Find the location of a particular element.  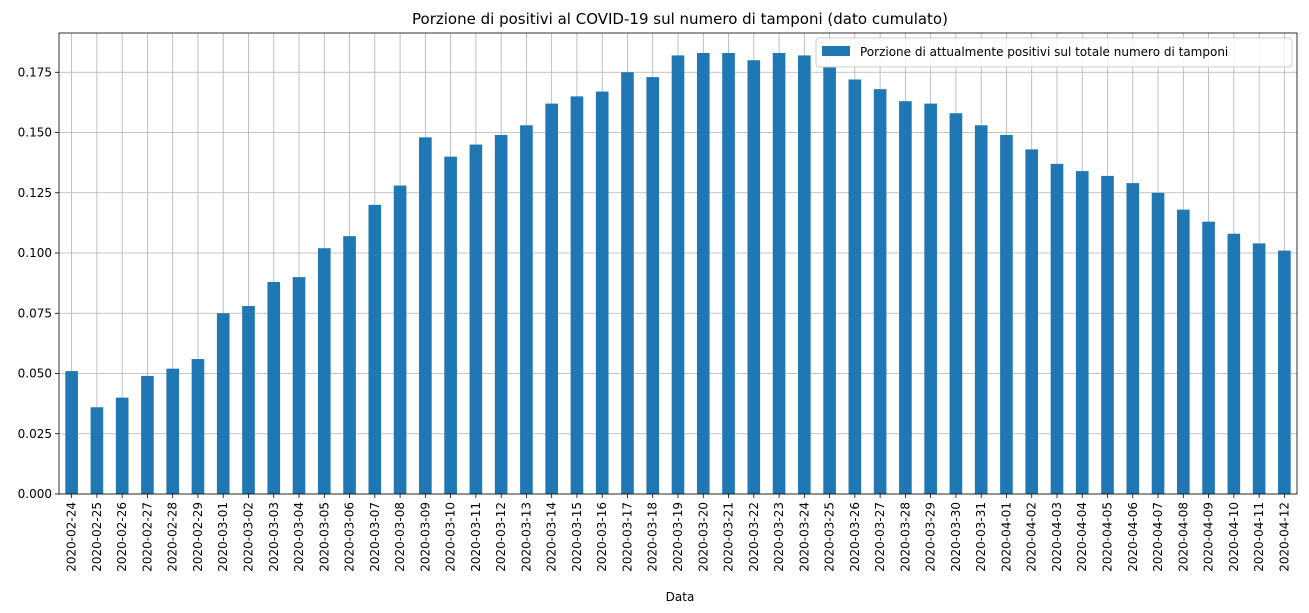

x-tick-label: 2020-04-04 is located at coordinates (1082, 537).